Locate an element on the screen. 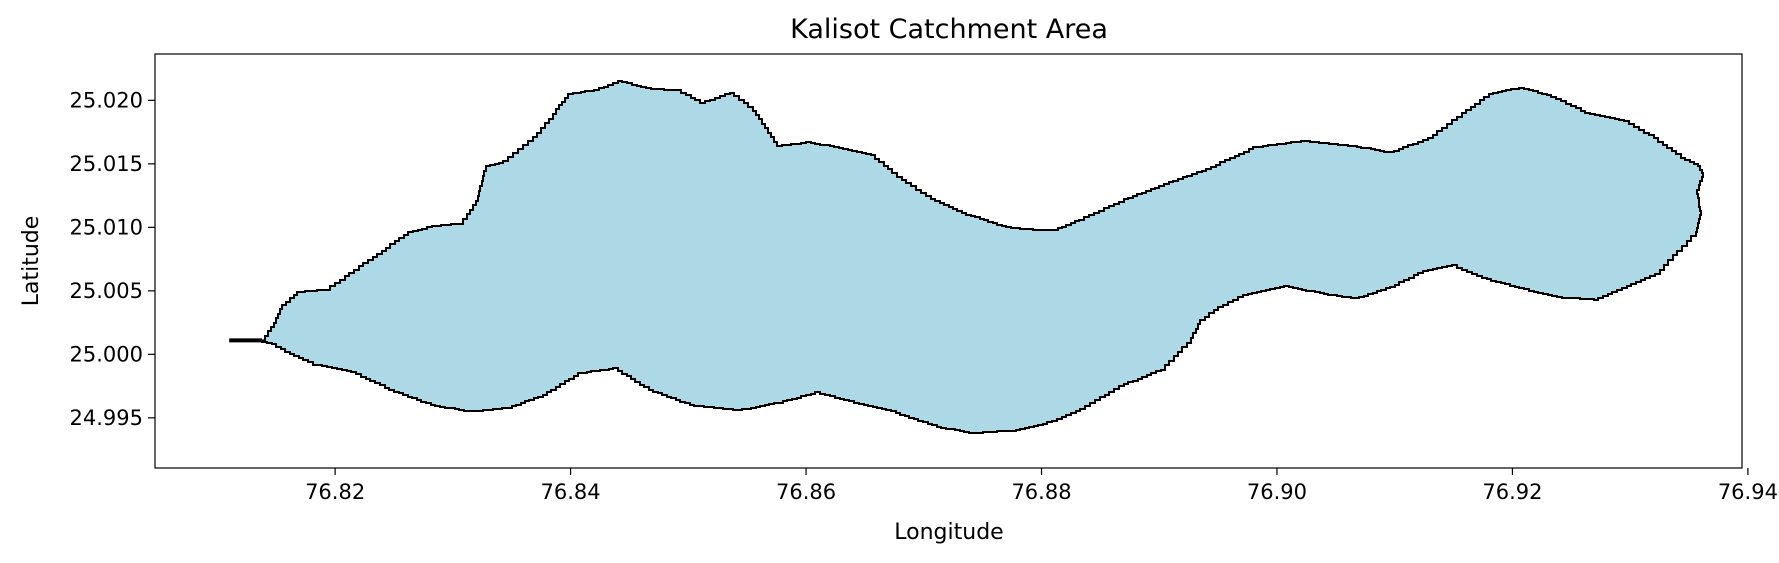 Image resolution: width=1779 pixels, height=563 pixels. y-tick-label: 25.010 is located at coordinates (106, 227).